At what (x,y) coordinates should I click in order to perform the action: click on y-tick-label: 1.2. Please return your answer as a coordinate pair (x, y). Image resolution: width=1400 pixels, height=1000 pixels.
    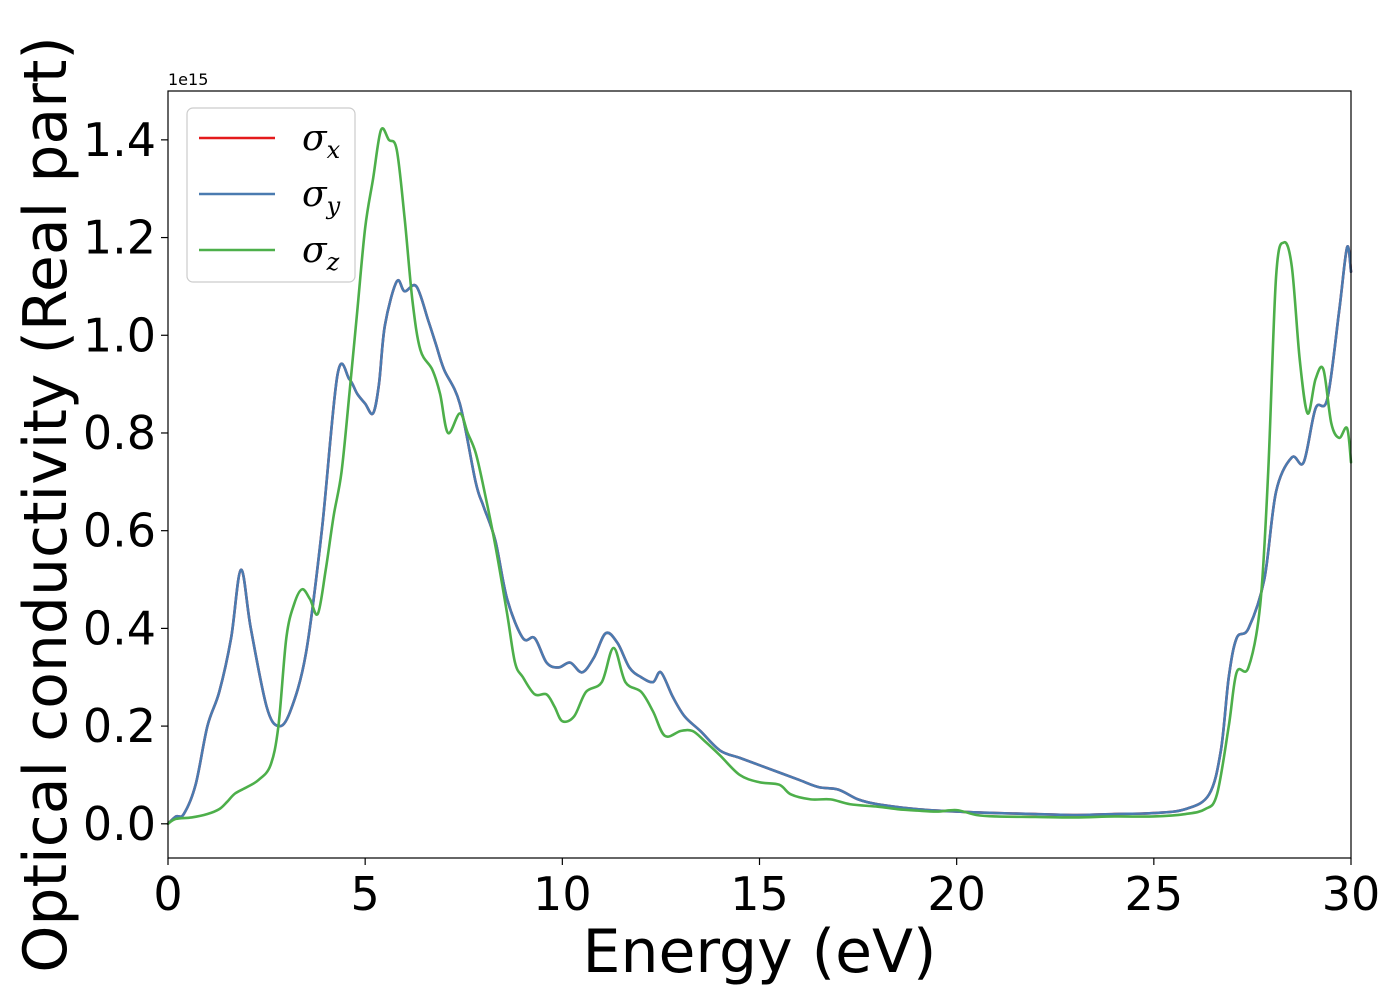
    Looking at the image, I should click on (119, 238).